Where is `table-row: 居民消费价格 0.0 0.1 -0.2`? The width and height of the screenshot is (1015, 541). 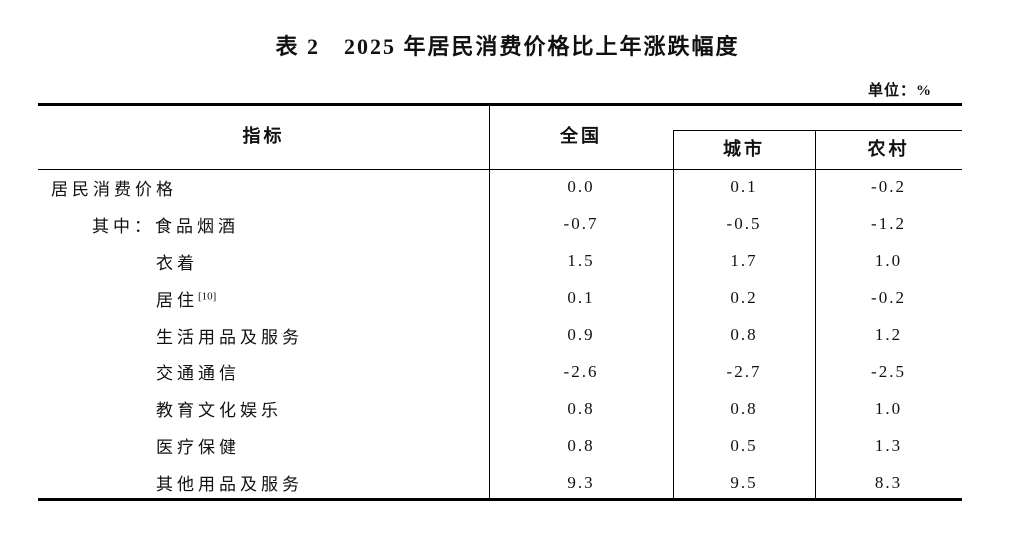 table-row: 居民消费价格 0.0 0.1 -0.2 is located at coordinates (500, 187).